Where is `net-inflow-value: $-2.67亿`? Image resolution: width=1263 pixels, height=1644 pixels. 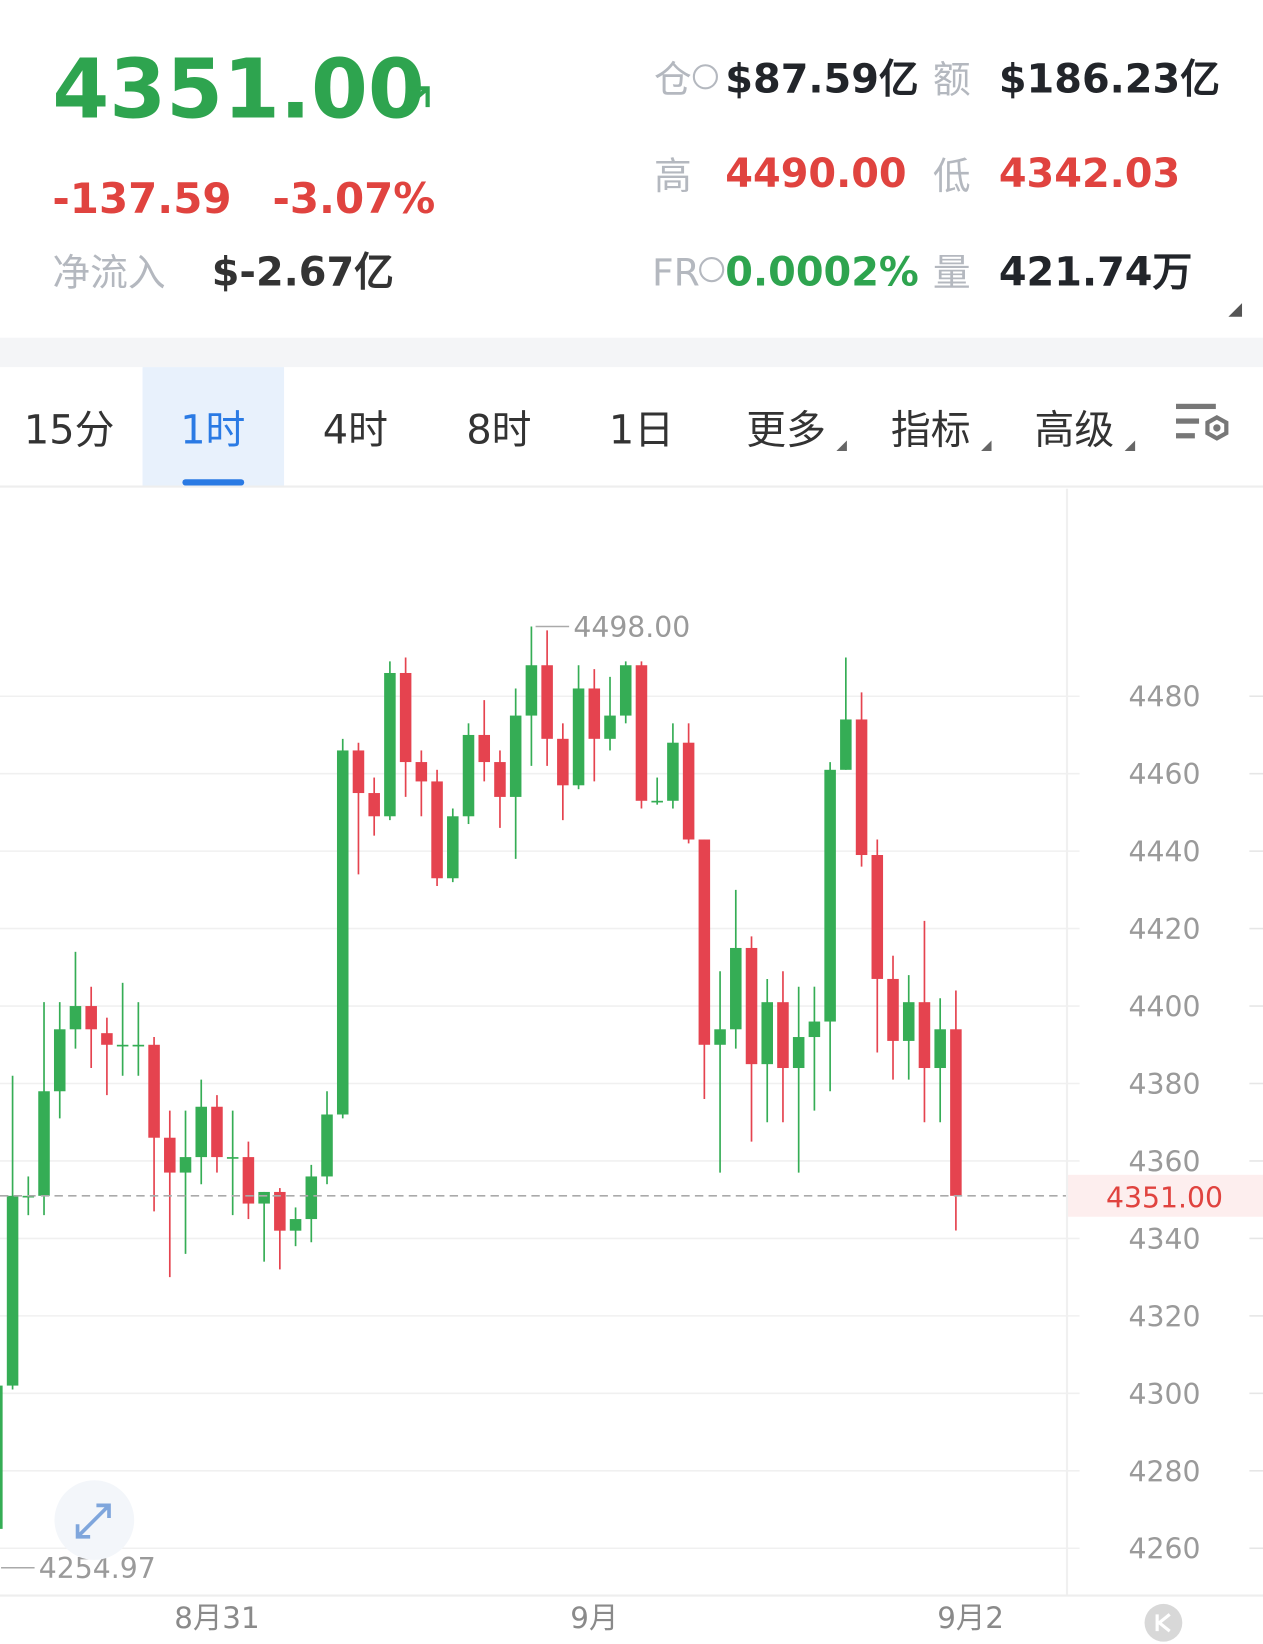 net-inflow-value: $-2.67亿 is located at coordinates (303, 272).